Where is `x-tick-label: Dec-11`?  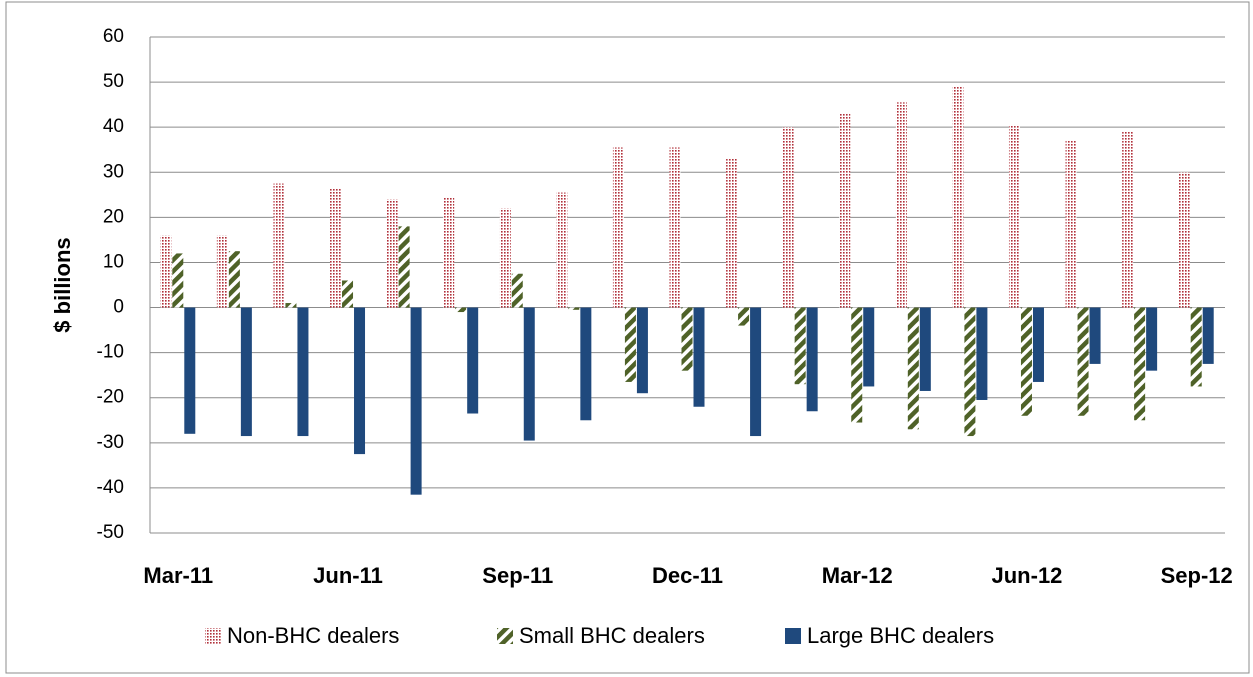
x-tick-label: Dec-11 is located at coordinates (687, 575).